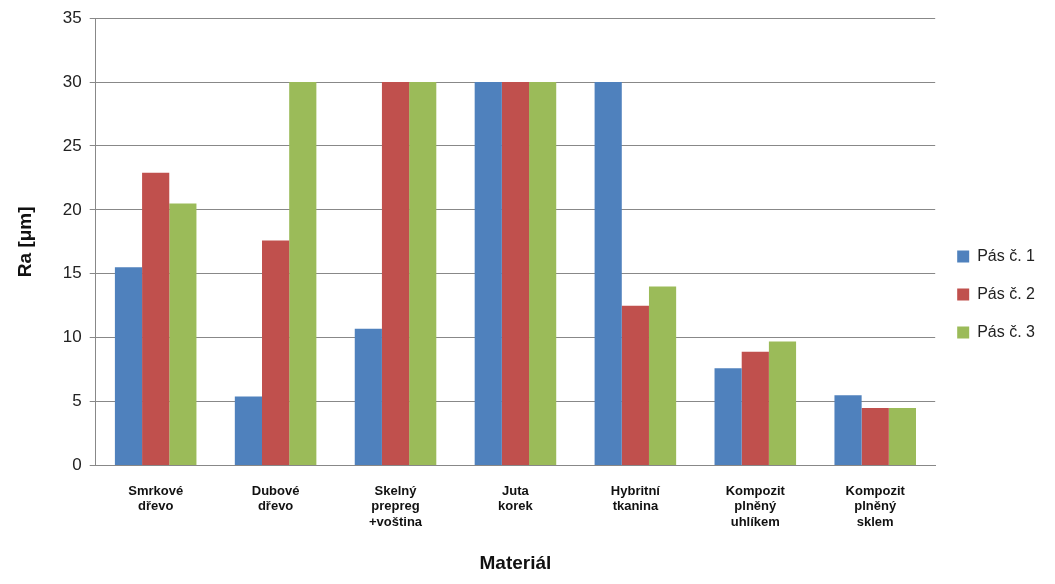 The height and width of the screenshot is (584, 1055). I want to click on y-tick-label: 0, so click(77, 465).